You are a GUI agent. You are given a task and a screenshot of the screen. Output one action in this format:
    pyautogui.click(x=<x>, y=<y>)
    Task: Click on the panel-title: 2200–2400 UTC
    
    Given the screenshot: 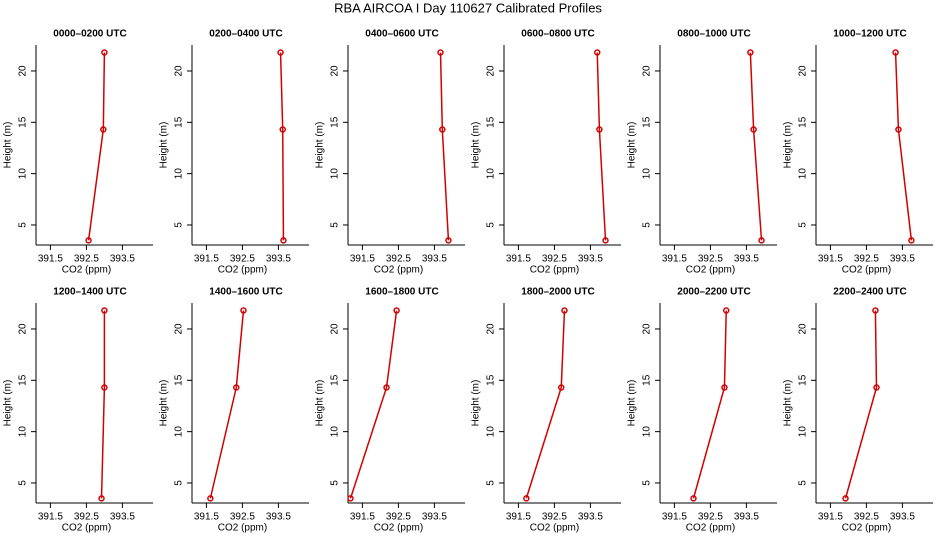 What is the action you would take?
    pyautogui.click(x=869, y=292)
    